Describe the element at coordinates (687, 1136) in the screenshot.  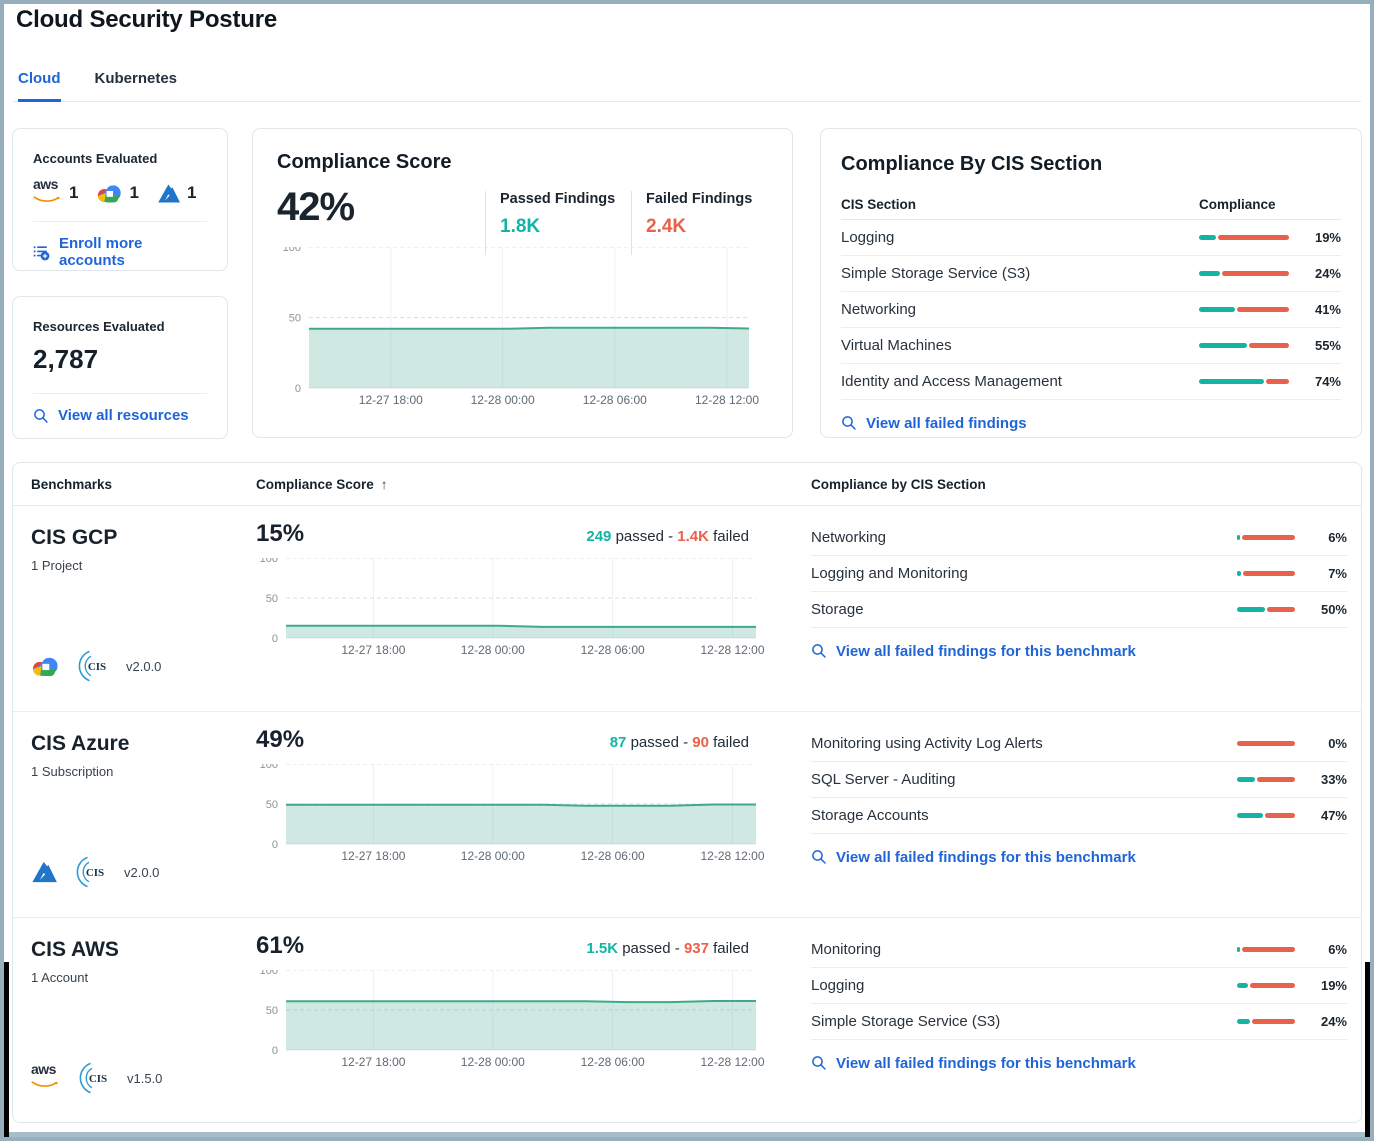
I see `window-bottom-band` at that location.